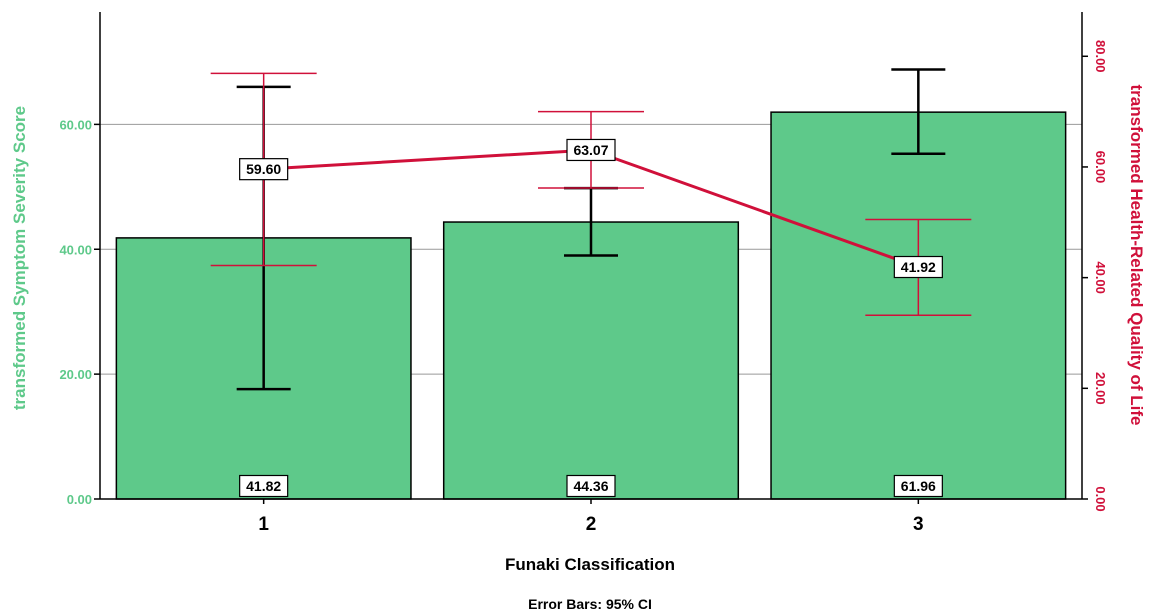  Describe the element at coordinates (79, 499) in the screenshot. I see `left-tick-label: 0.00` at that location.